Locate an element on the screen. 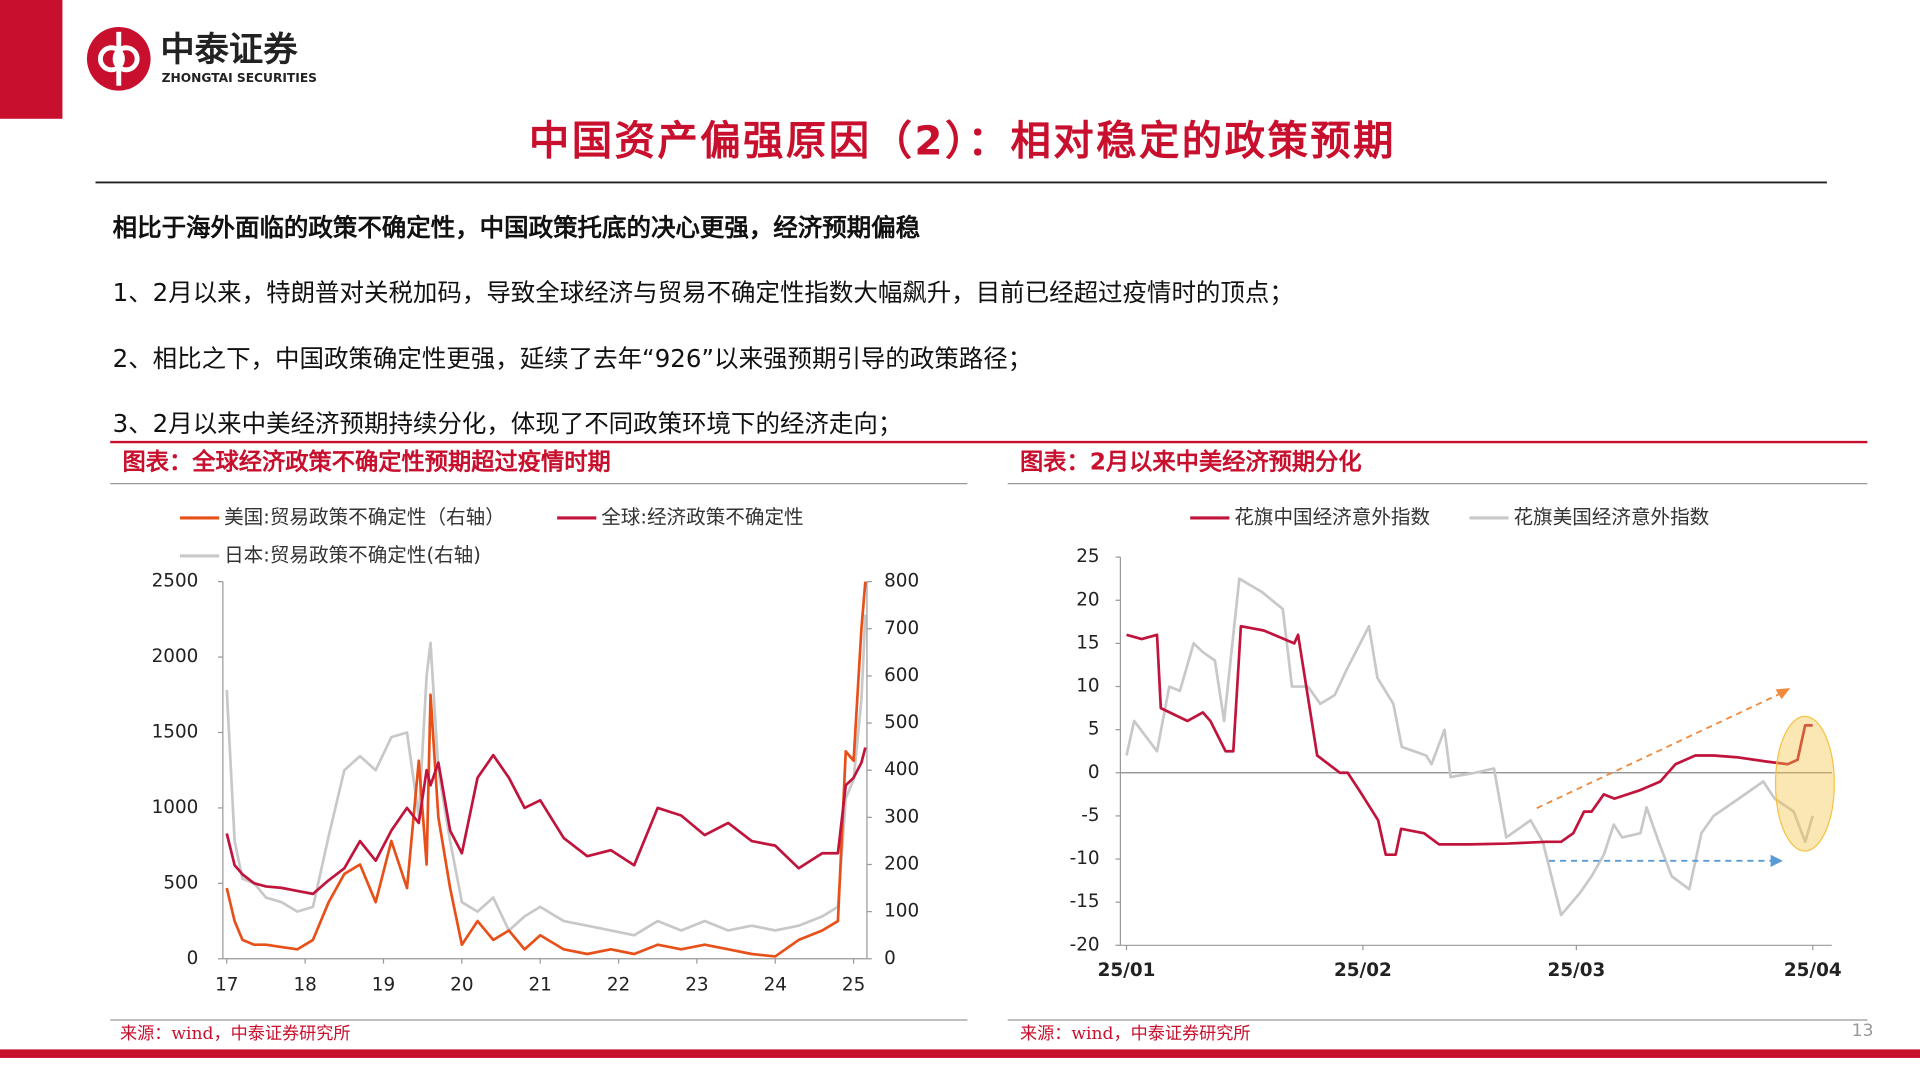 This screenshot has height=1080, width=1920. x-tick-label: 24 is located at coordinates (775, 985).